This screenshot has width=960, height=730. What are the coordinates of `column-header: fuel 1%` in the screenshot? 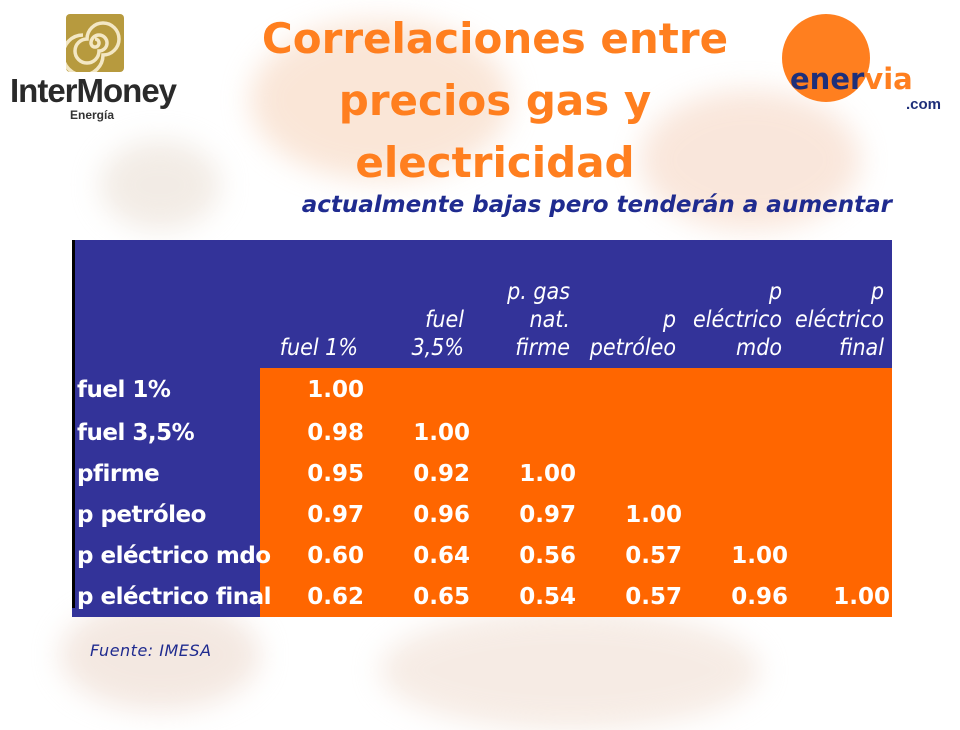 It's located at (313, 304).